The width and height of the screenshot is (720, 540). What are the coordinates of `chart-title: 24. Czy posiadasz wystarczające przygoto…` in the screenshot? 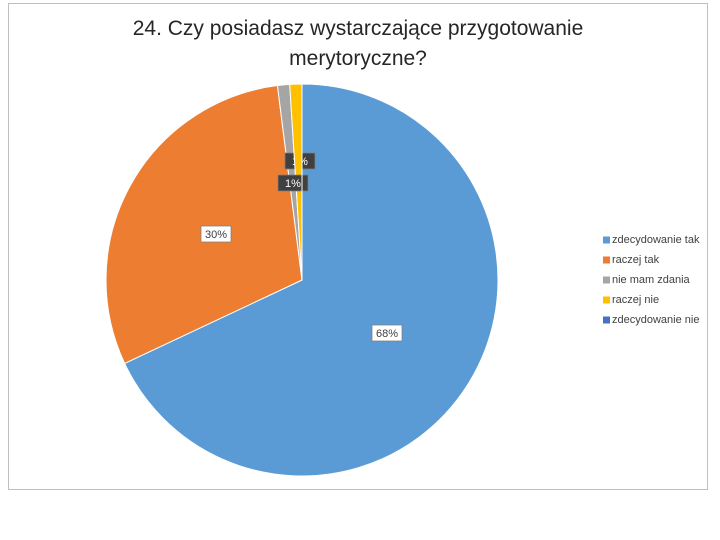 It's located at (358, 43).